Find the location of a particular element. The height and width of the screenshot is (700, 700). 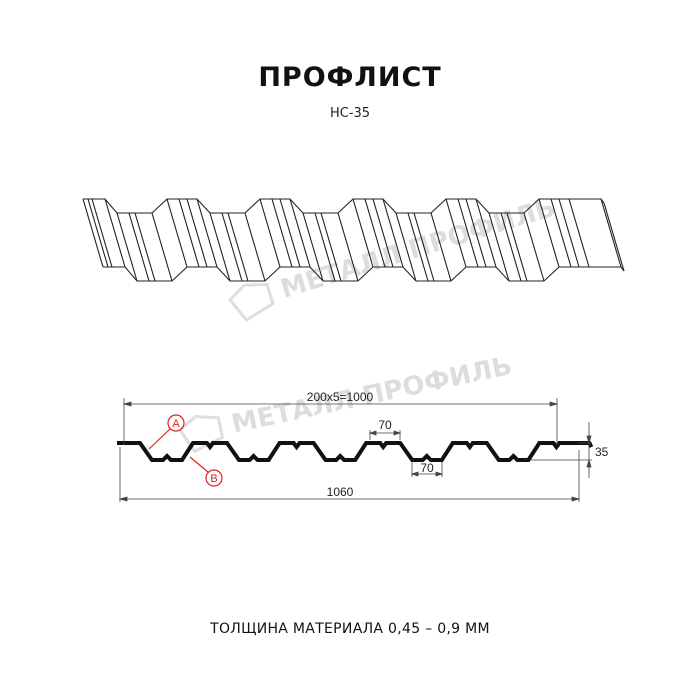

profile-section is located at coordinates (355, 451).